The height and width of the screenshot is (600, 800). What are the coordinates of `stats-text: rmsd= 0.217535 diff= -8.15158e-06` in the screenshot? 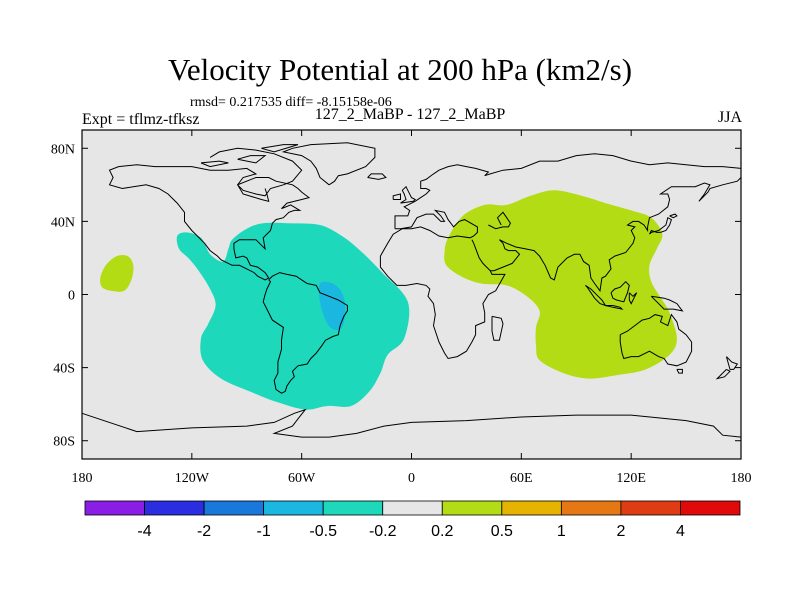 It's located at (291, 102).